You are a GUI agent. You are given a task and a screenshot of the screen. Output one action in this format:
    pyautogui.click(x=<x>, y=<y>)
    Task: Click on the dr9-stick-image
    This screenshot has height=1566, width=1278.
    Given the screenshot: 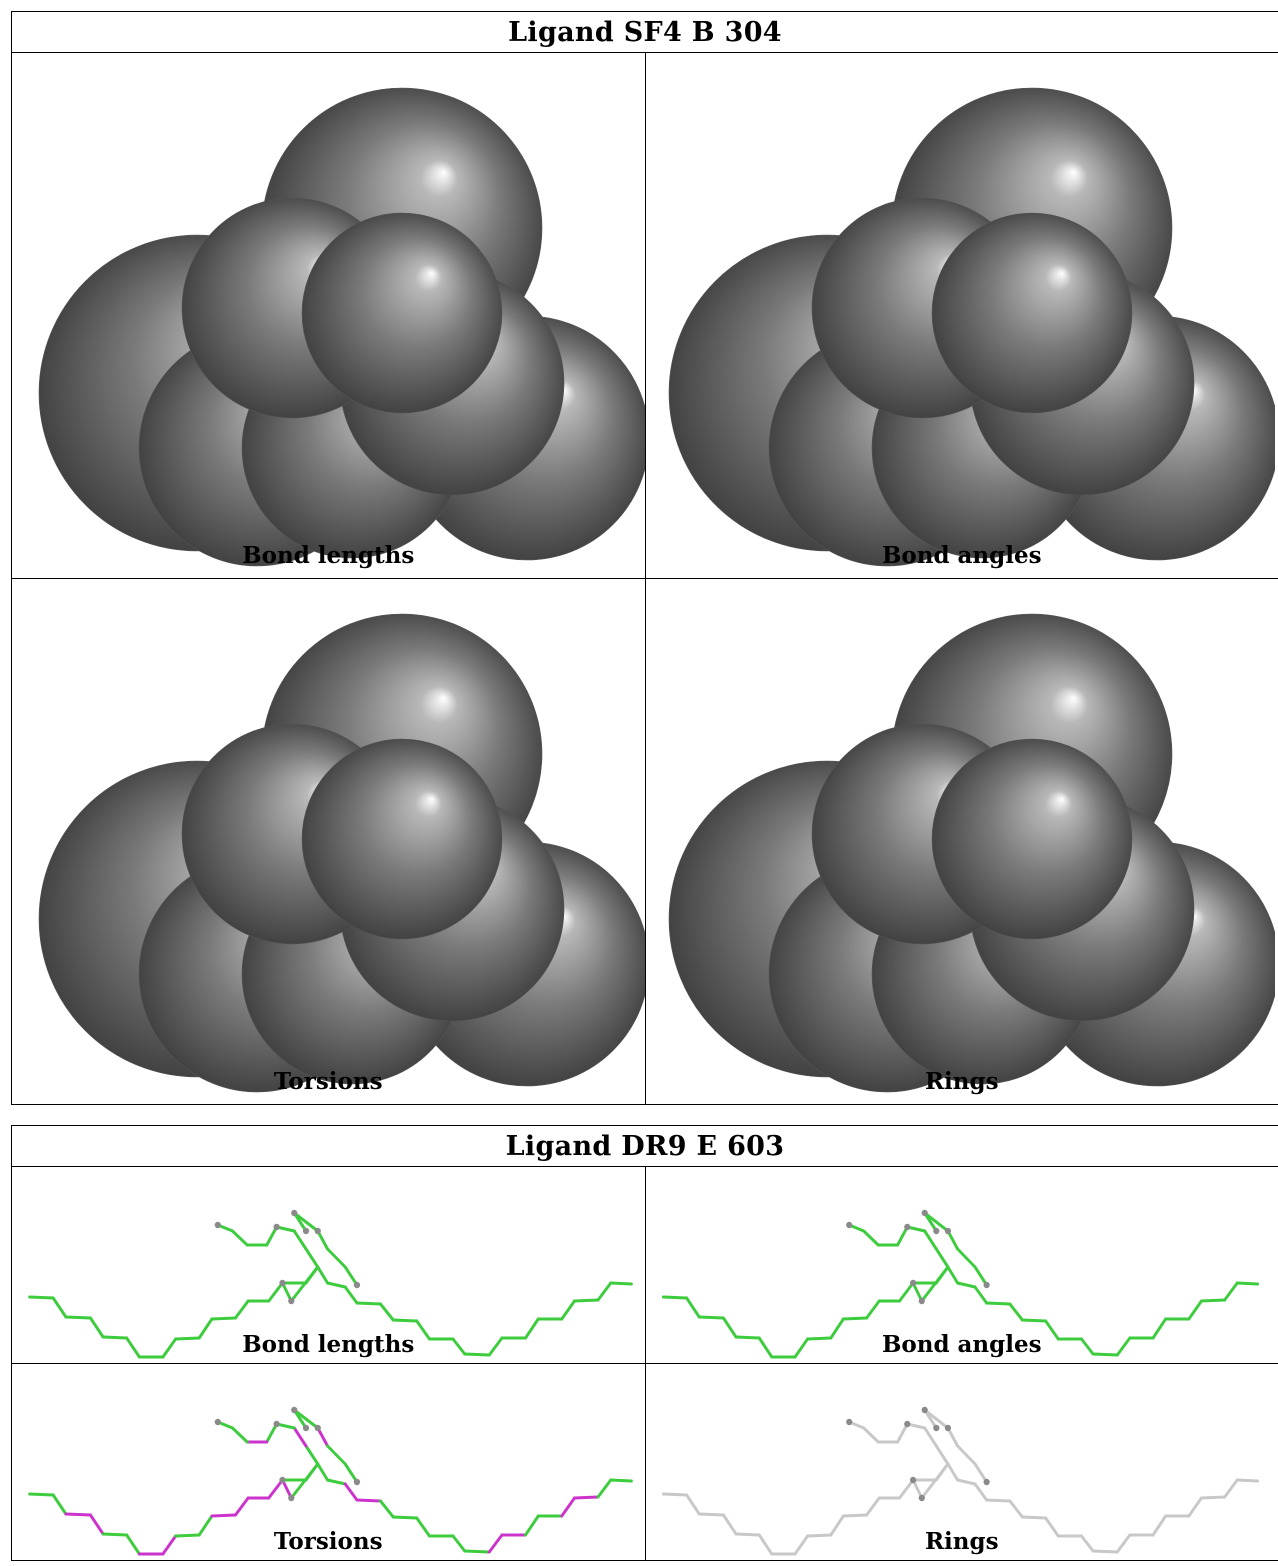 What is the action you would take?
    pyautogui.click(x=330, y=1481)
    